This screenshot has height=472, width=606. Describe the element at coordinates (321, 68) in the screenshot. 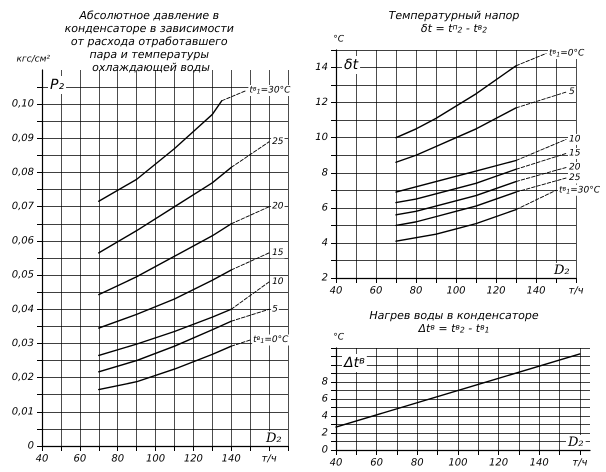

I see `y-tick-label: 14` at that location.